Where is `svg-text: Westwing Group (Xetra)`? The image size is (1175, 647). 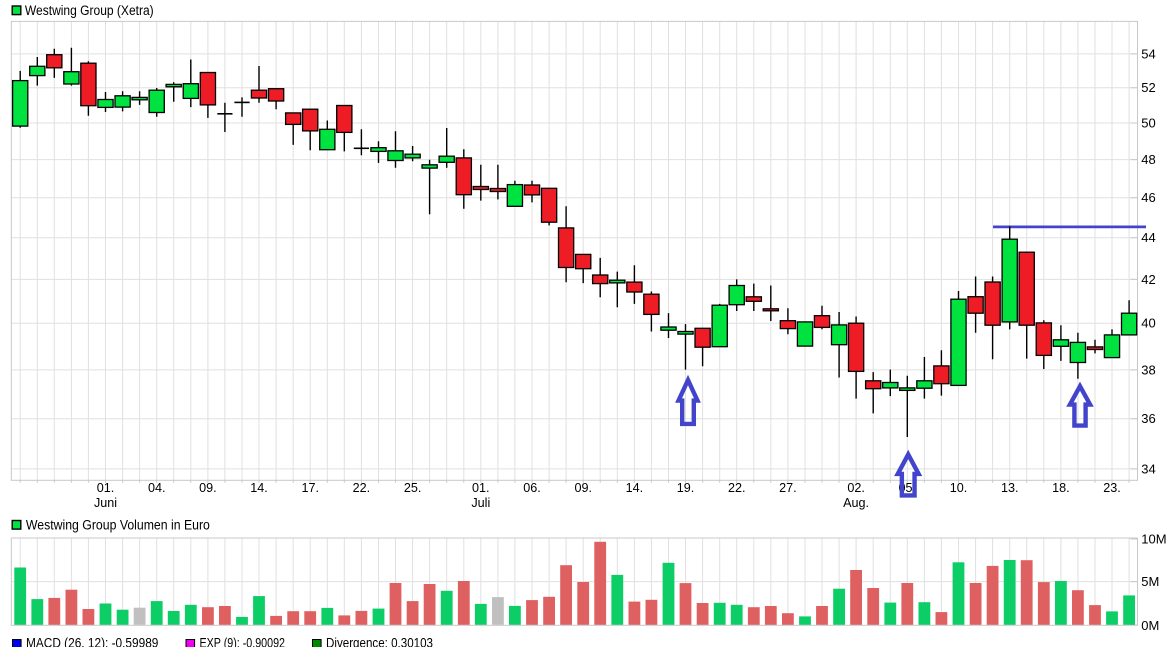
svg-text: Westwing Group (Xetra) is located at coordinates (89, 10).